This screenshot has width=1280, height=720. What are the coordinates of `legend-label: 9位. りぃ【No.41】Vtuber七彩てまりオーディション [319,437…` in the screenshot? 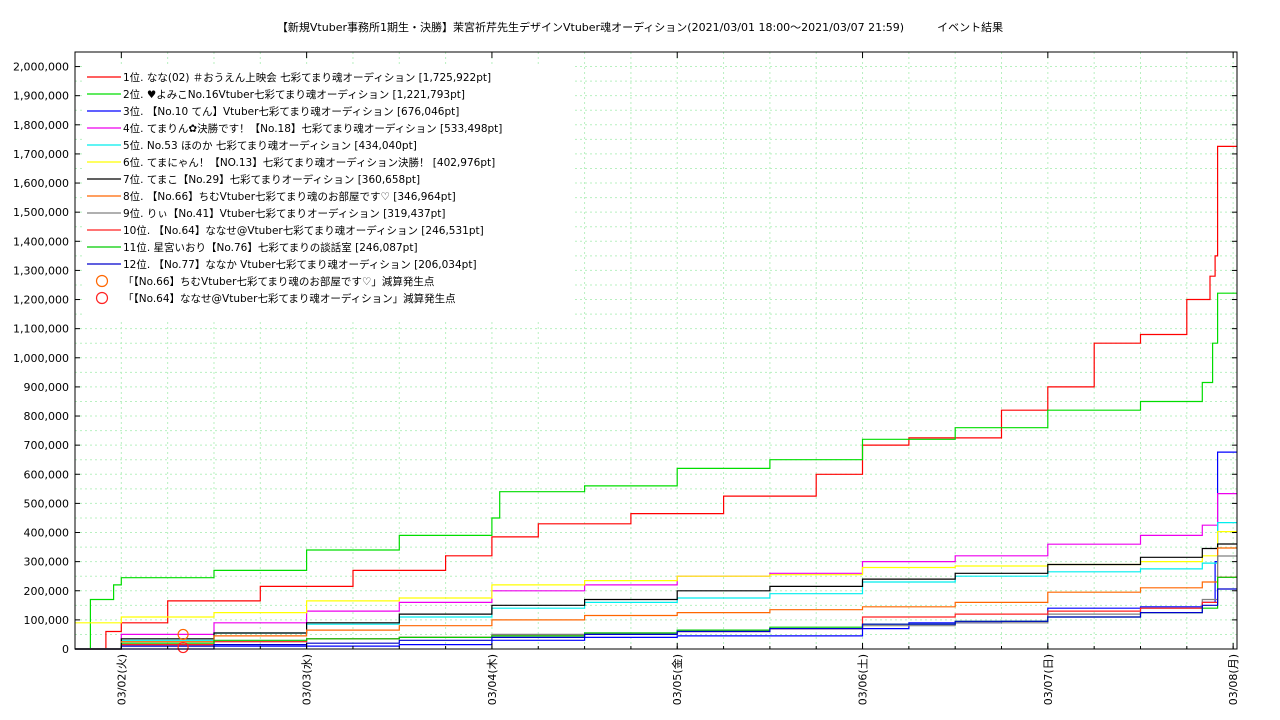 It's located at (284, 213).